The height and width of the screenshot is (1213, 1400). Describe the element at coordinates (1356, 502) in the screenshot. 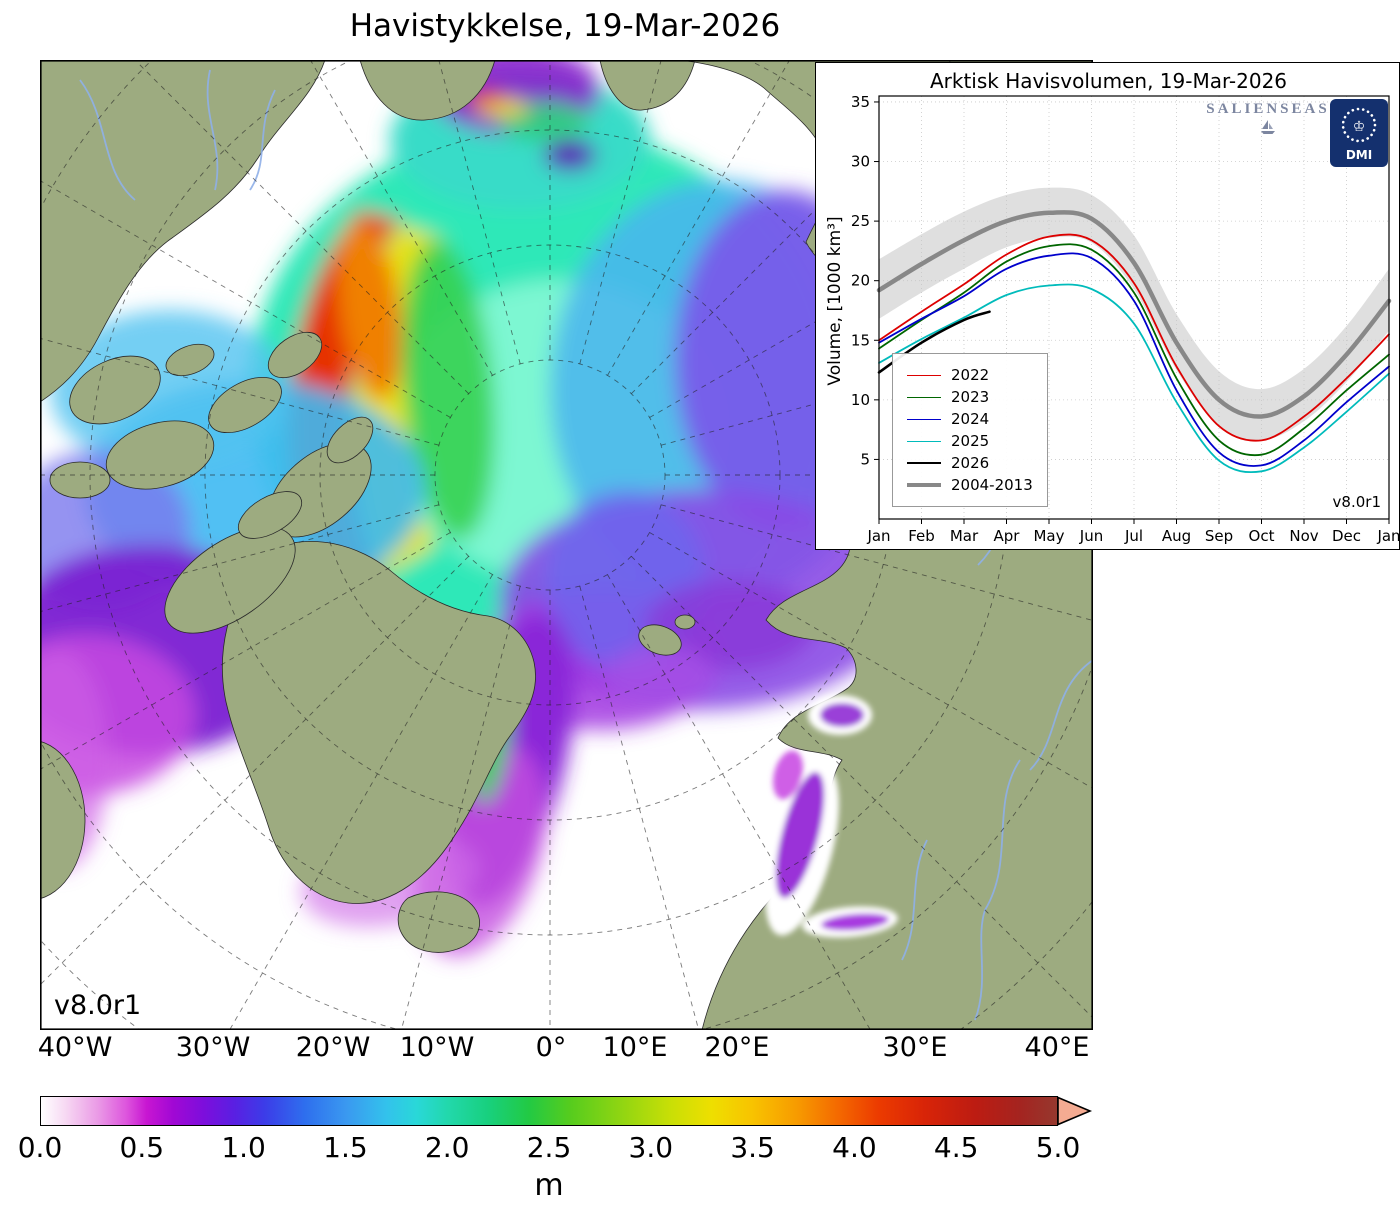

I see `inset-version-label: v8.0r1` at that location.